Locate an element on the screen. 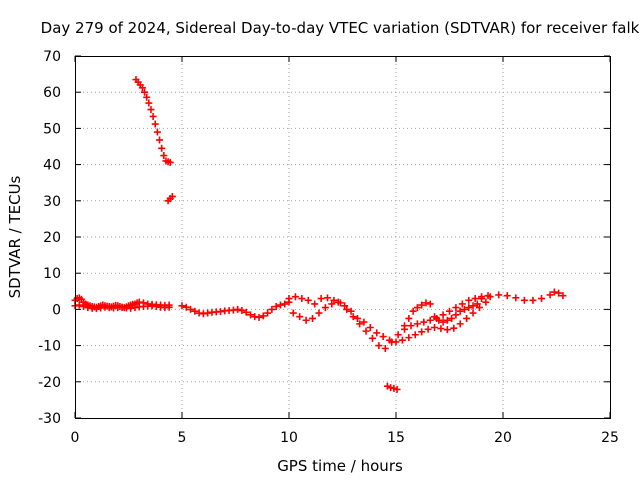  y-tick-label: 40 is located at coordinates (52, 166).